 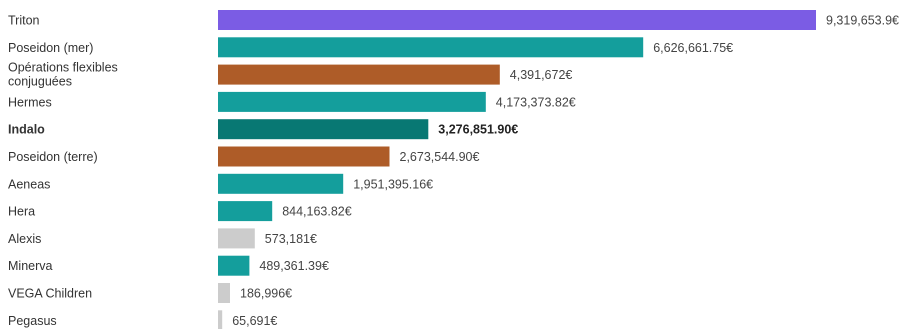 I want to click on value-label-vega-children: 186,996€, so click(x=266, y=294).